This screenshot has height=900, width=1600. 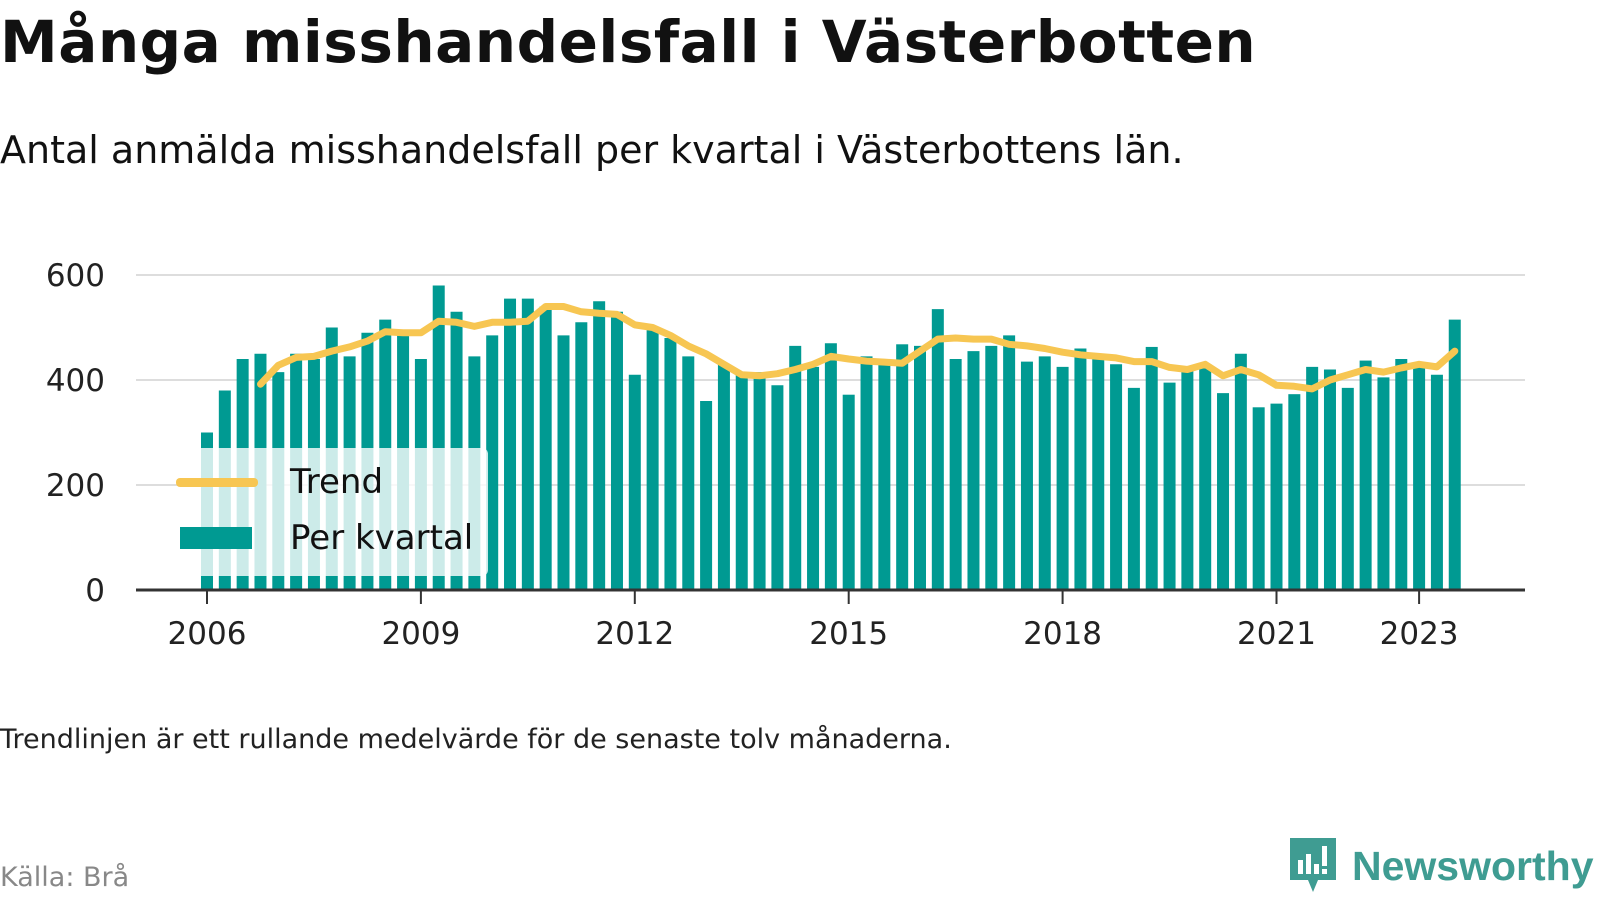 What do you see at coordinates (216, 538) in the screenshot?
I see `legend-bar-swatch` at bounding box center [216, 538].